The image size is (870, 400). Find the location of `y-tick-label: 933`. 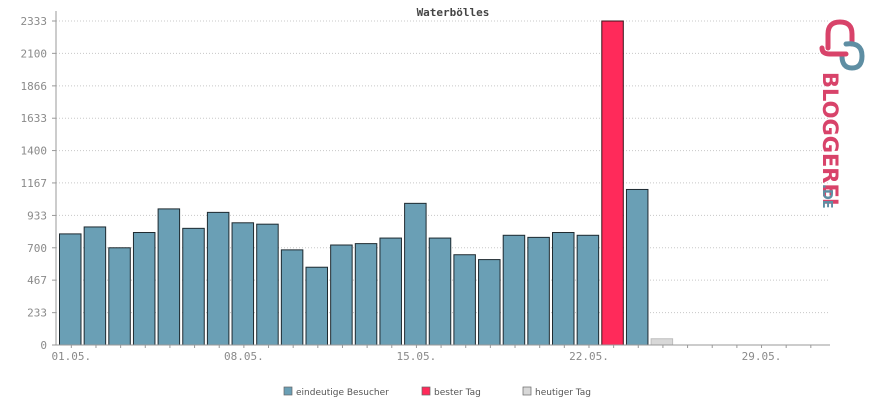

y-tick-label: 933 is located at coordinates (37, 215).